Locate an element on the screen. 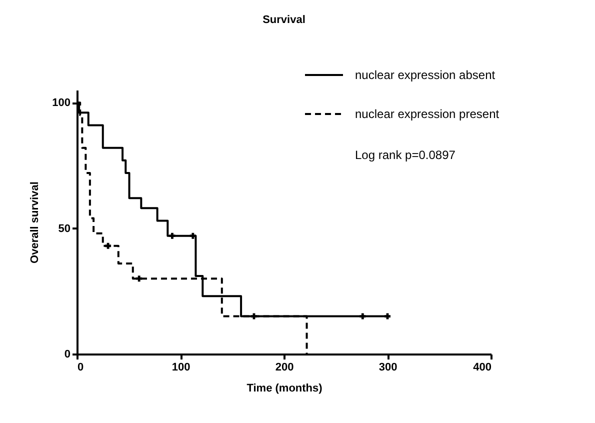 This screenshot has width=595, height=423. x-tick-label: 400 is located at coordinates (482, 368).